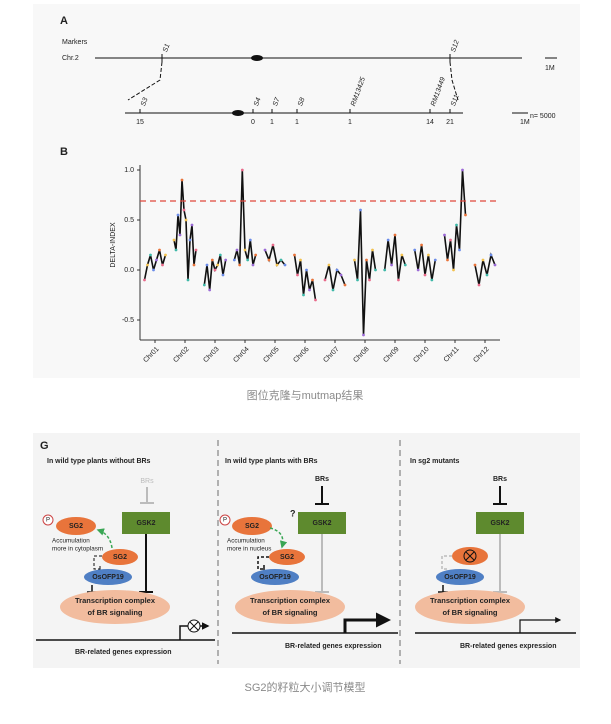  I want to click on y-tick-label: 0.0, so click(129, 270).